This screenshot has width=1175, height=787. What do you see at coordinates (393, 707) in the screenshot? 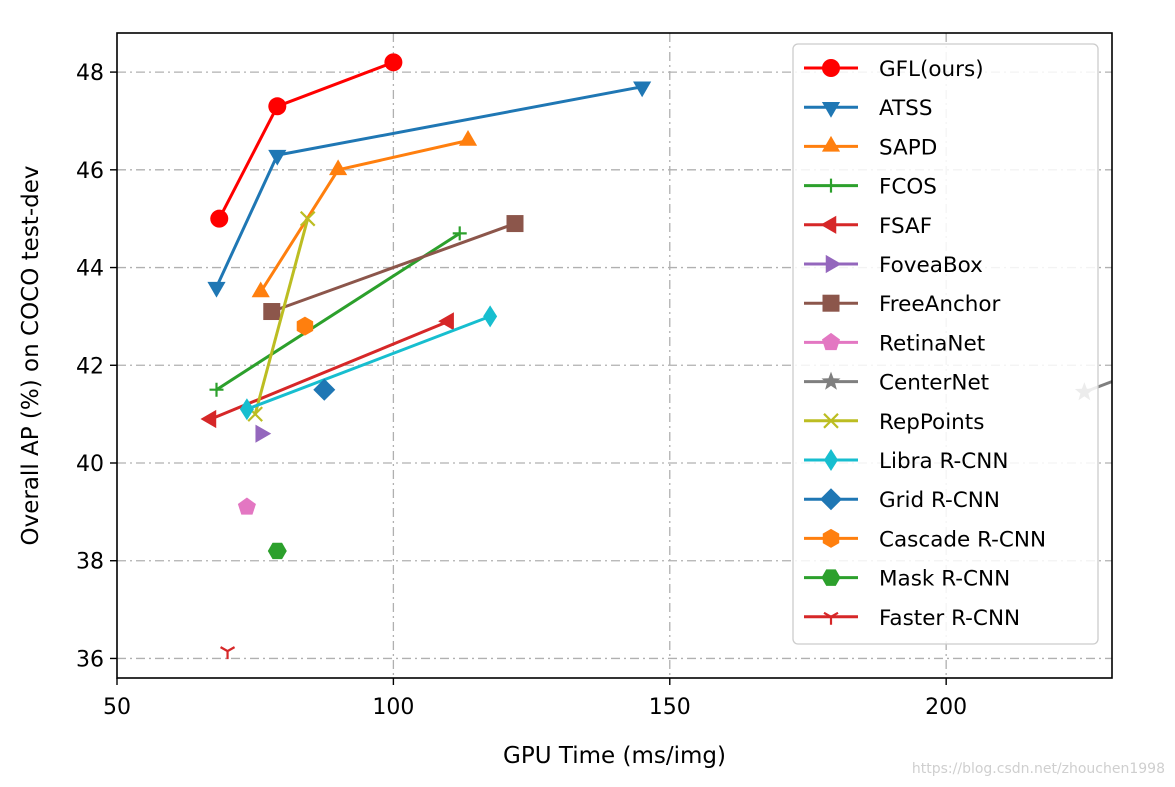
I see `x-tick-label: 100` at bounding box center [393, 707].